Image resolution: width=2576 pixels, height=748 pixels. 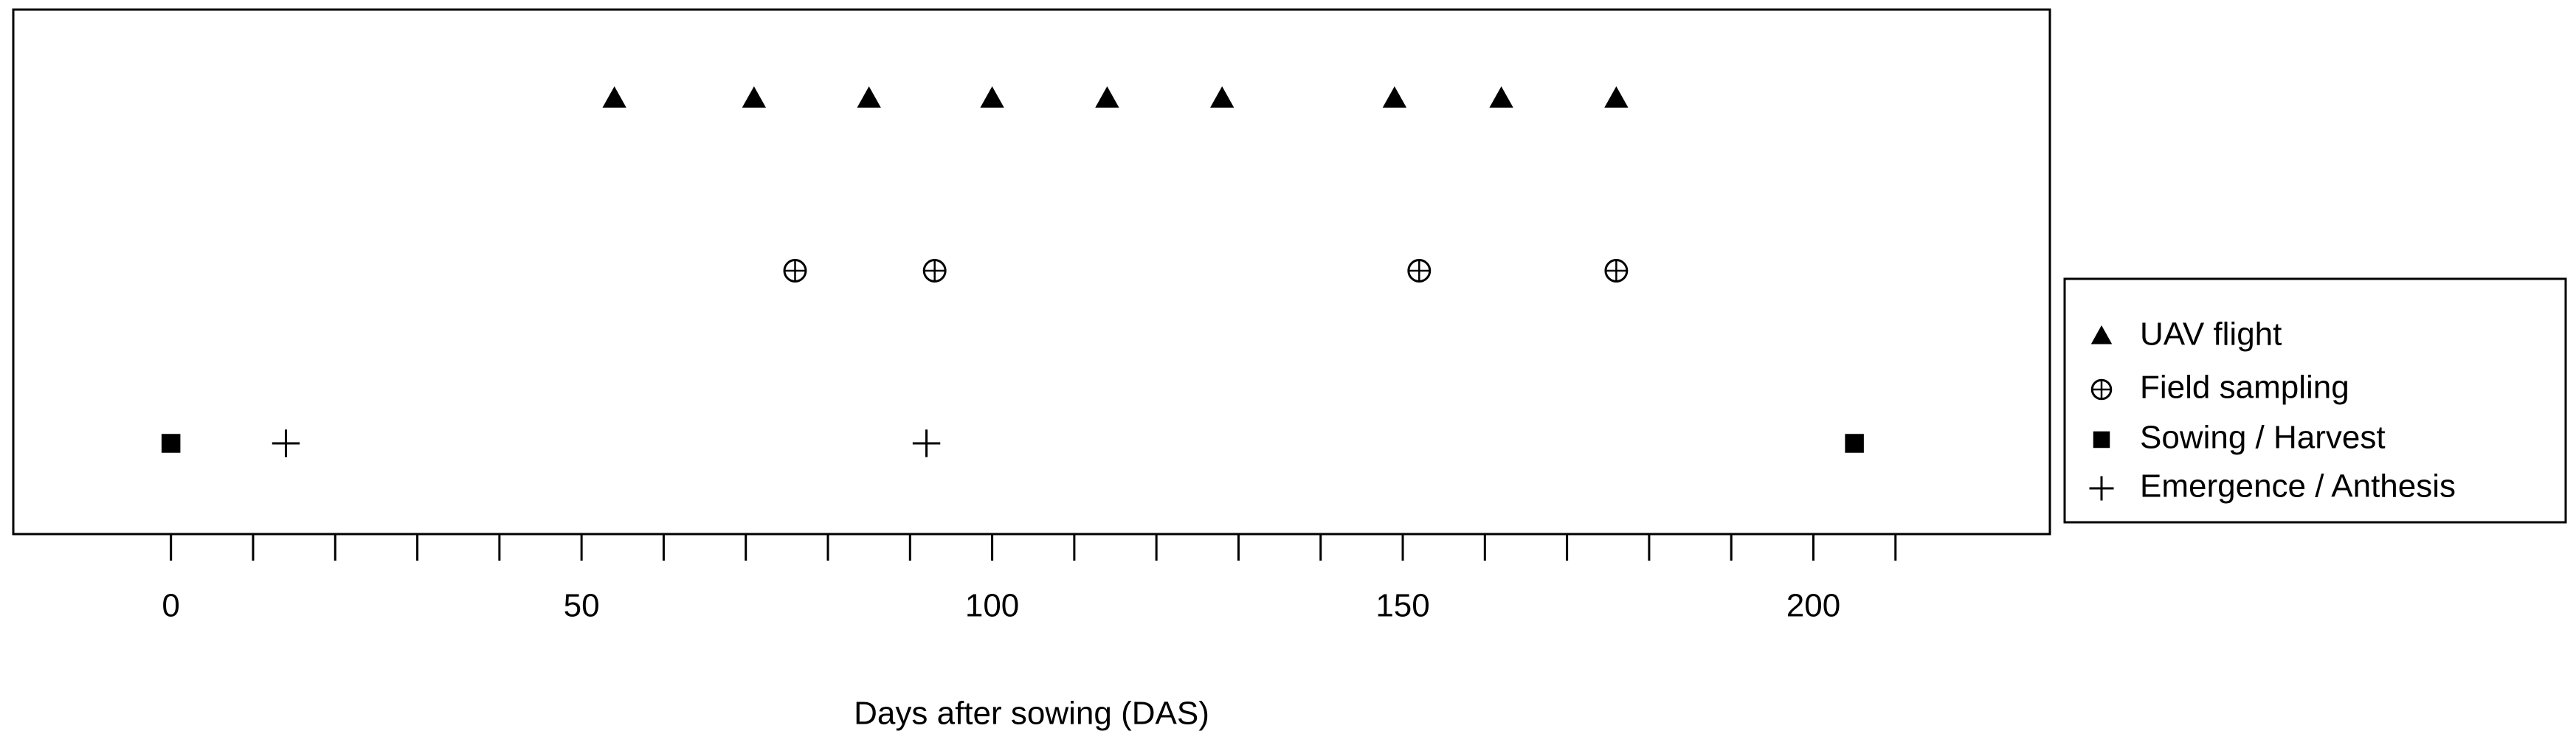 What do you see at coordinates (992, 606) in the screenshot?
I see `x-tick-label: 100` at bounding box center [992, 606].